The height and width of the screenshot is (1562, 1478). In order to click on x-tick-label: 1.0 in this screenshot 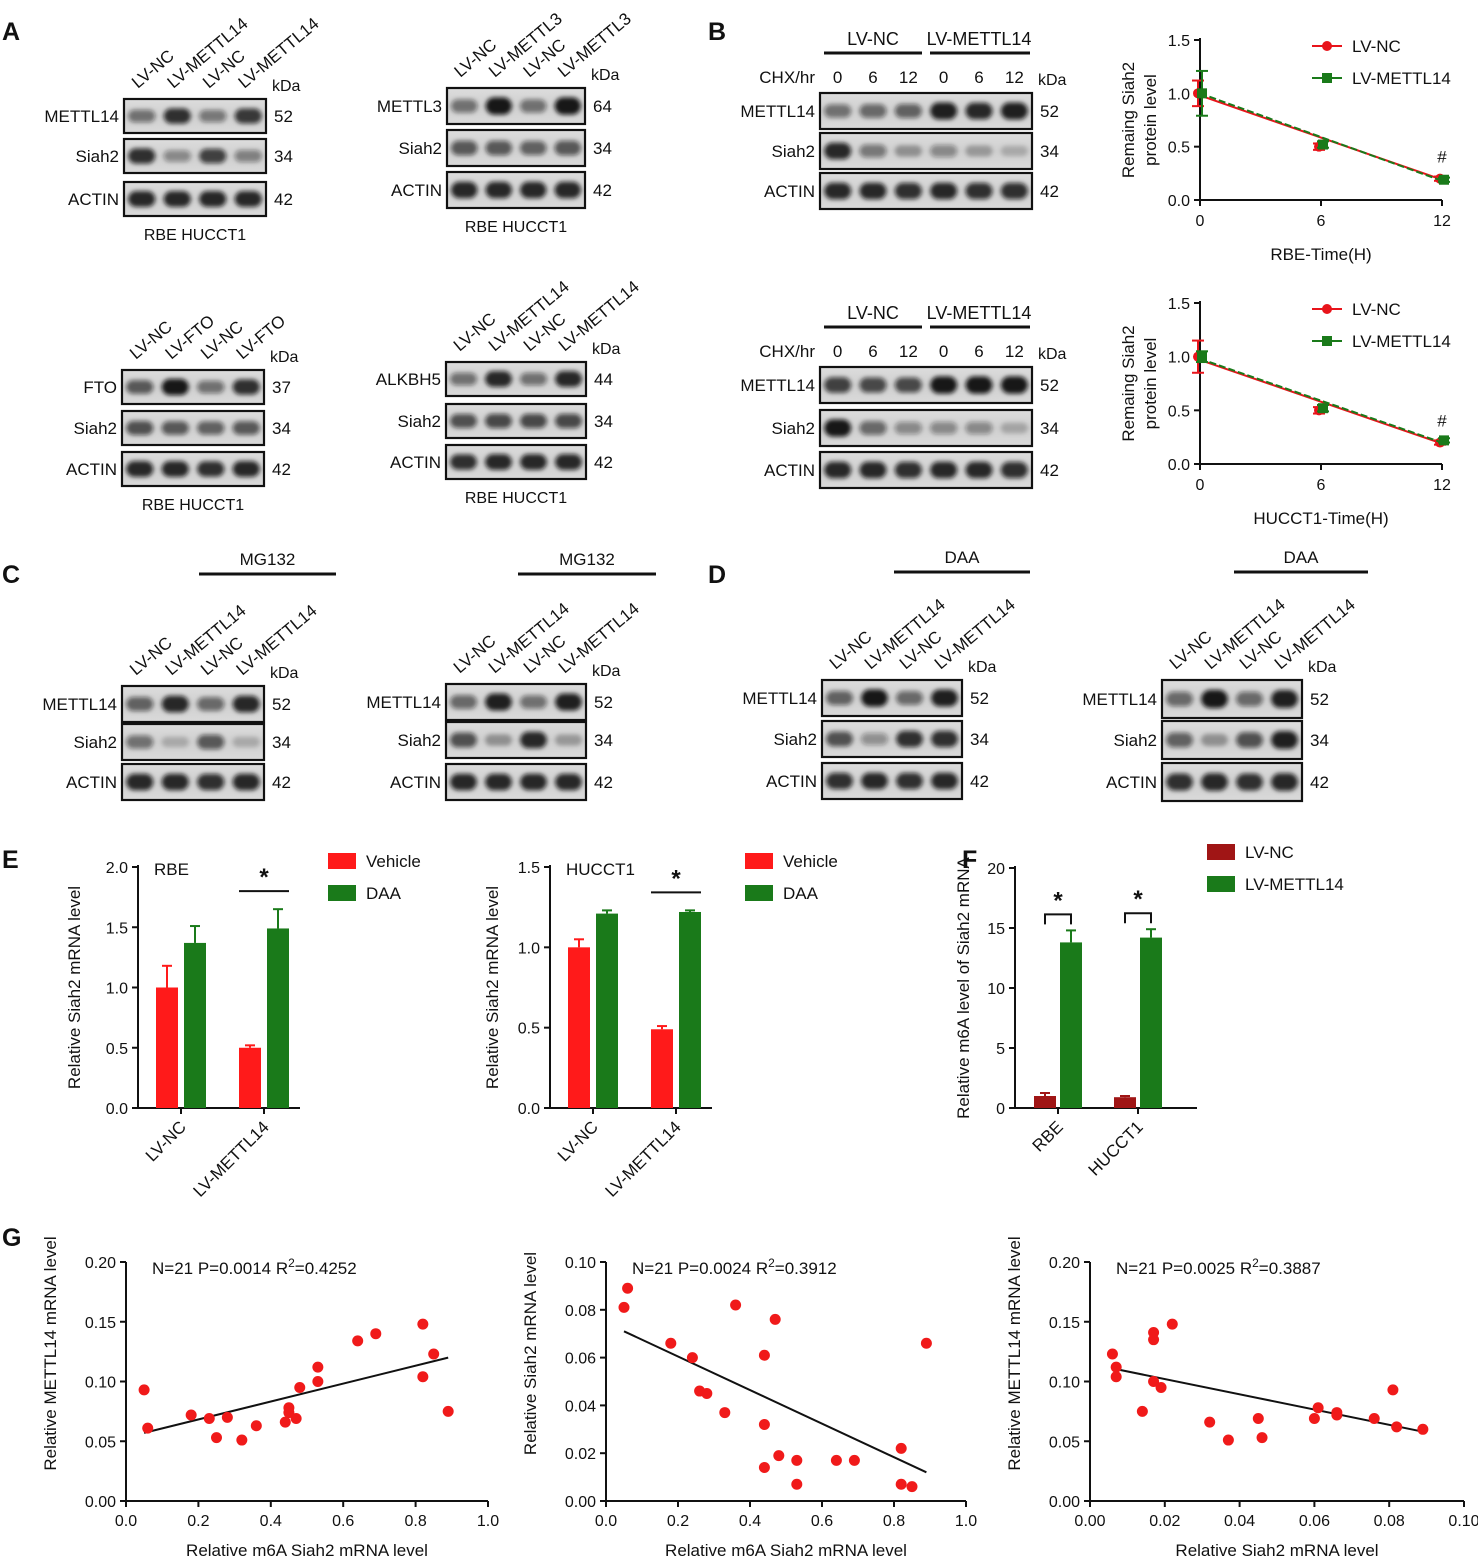, I will do `click(488, 1521)`.